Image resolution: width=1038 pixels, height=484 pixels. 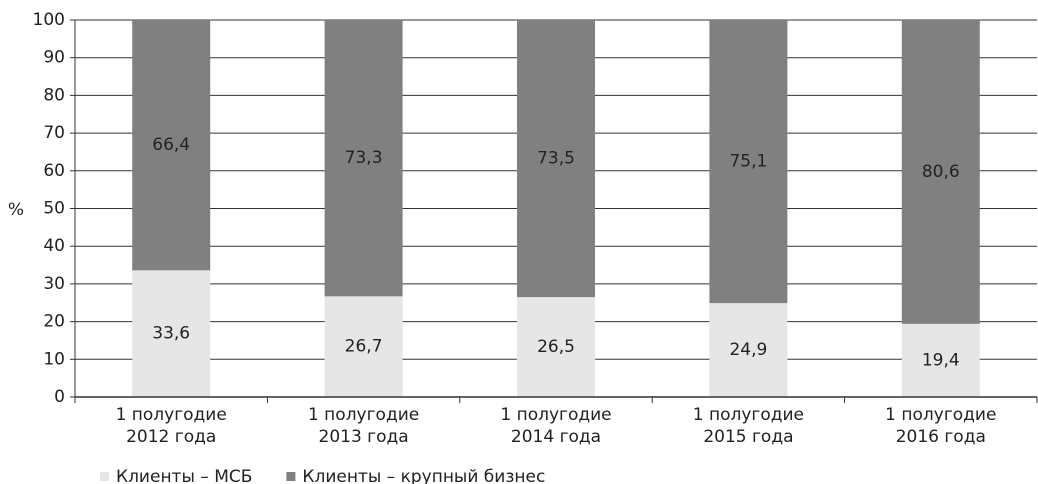 I want to click on data-label: 80,6, so click(x=941, y=172).